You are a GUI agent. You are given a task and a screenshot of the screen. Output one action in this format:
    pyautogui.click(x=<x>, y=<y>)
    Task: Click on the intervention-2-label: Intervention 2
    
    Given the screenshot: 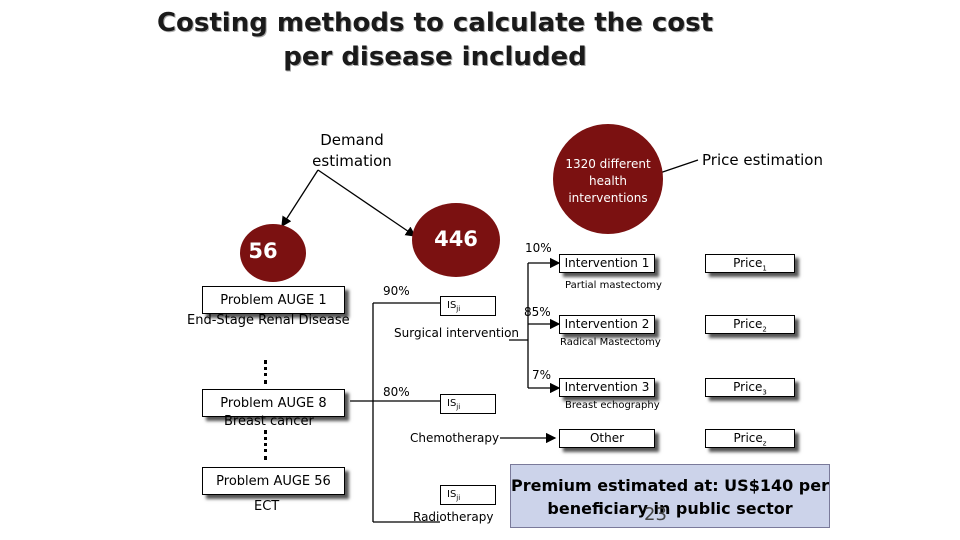 What is the action you would take?
    pyautogui.click(x=607, y=324)
    